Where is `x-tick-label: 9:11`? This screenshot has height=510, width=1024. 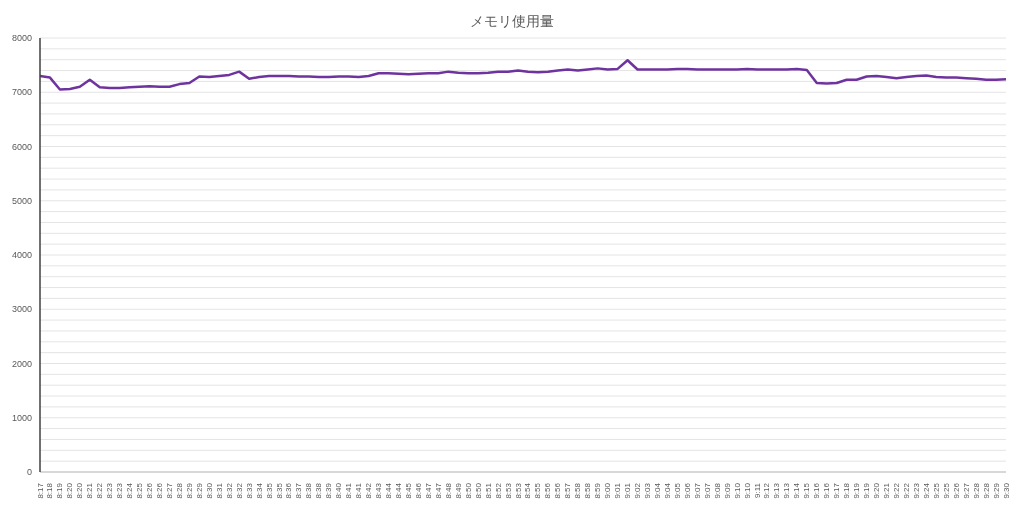 x-tick-label: 9:11 is located at coordinates (757, 490).